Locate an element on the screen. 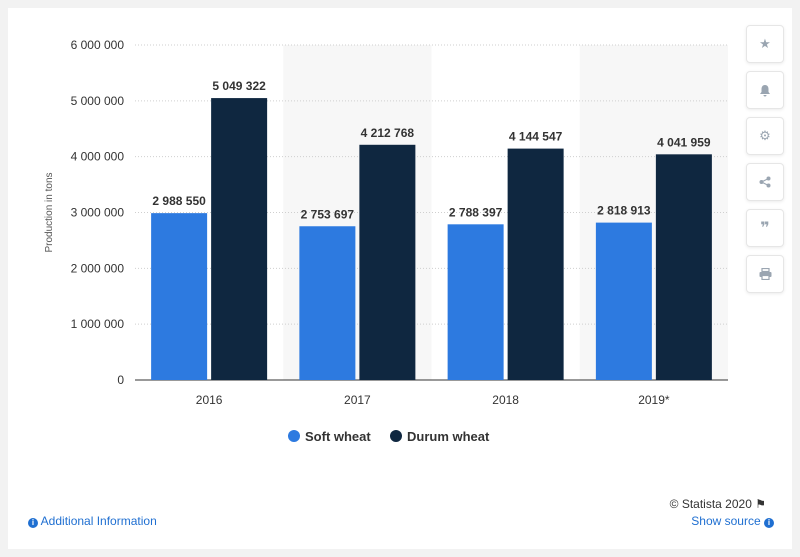 Image resolution: width=800 pixels, height=557 pixels. print-button is located at coordinates (765, 274).